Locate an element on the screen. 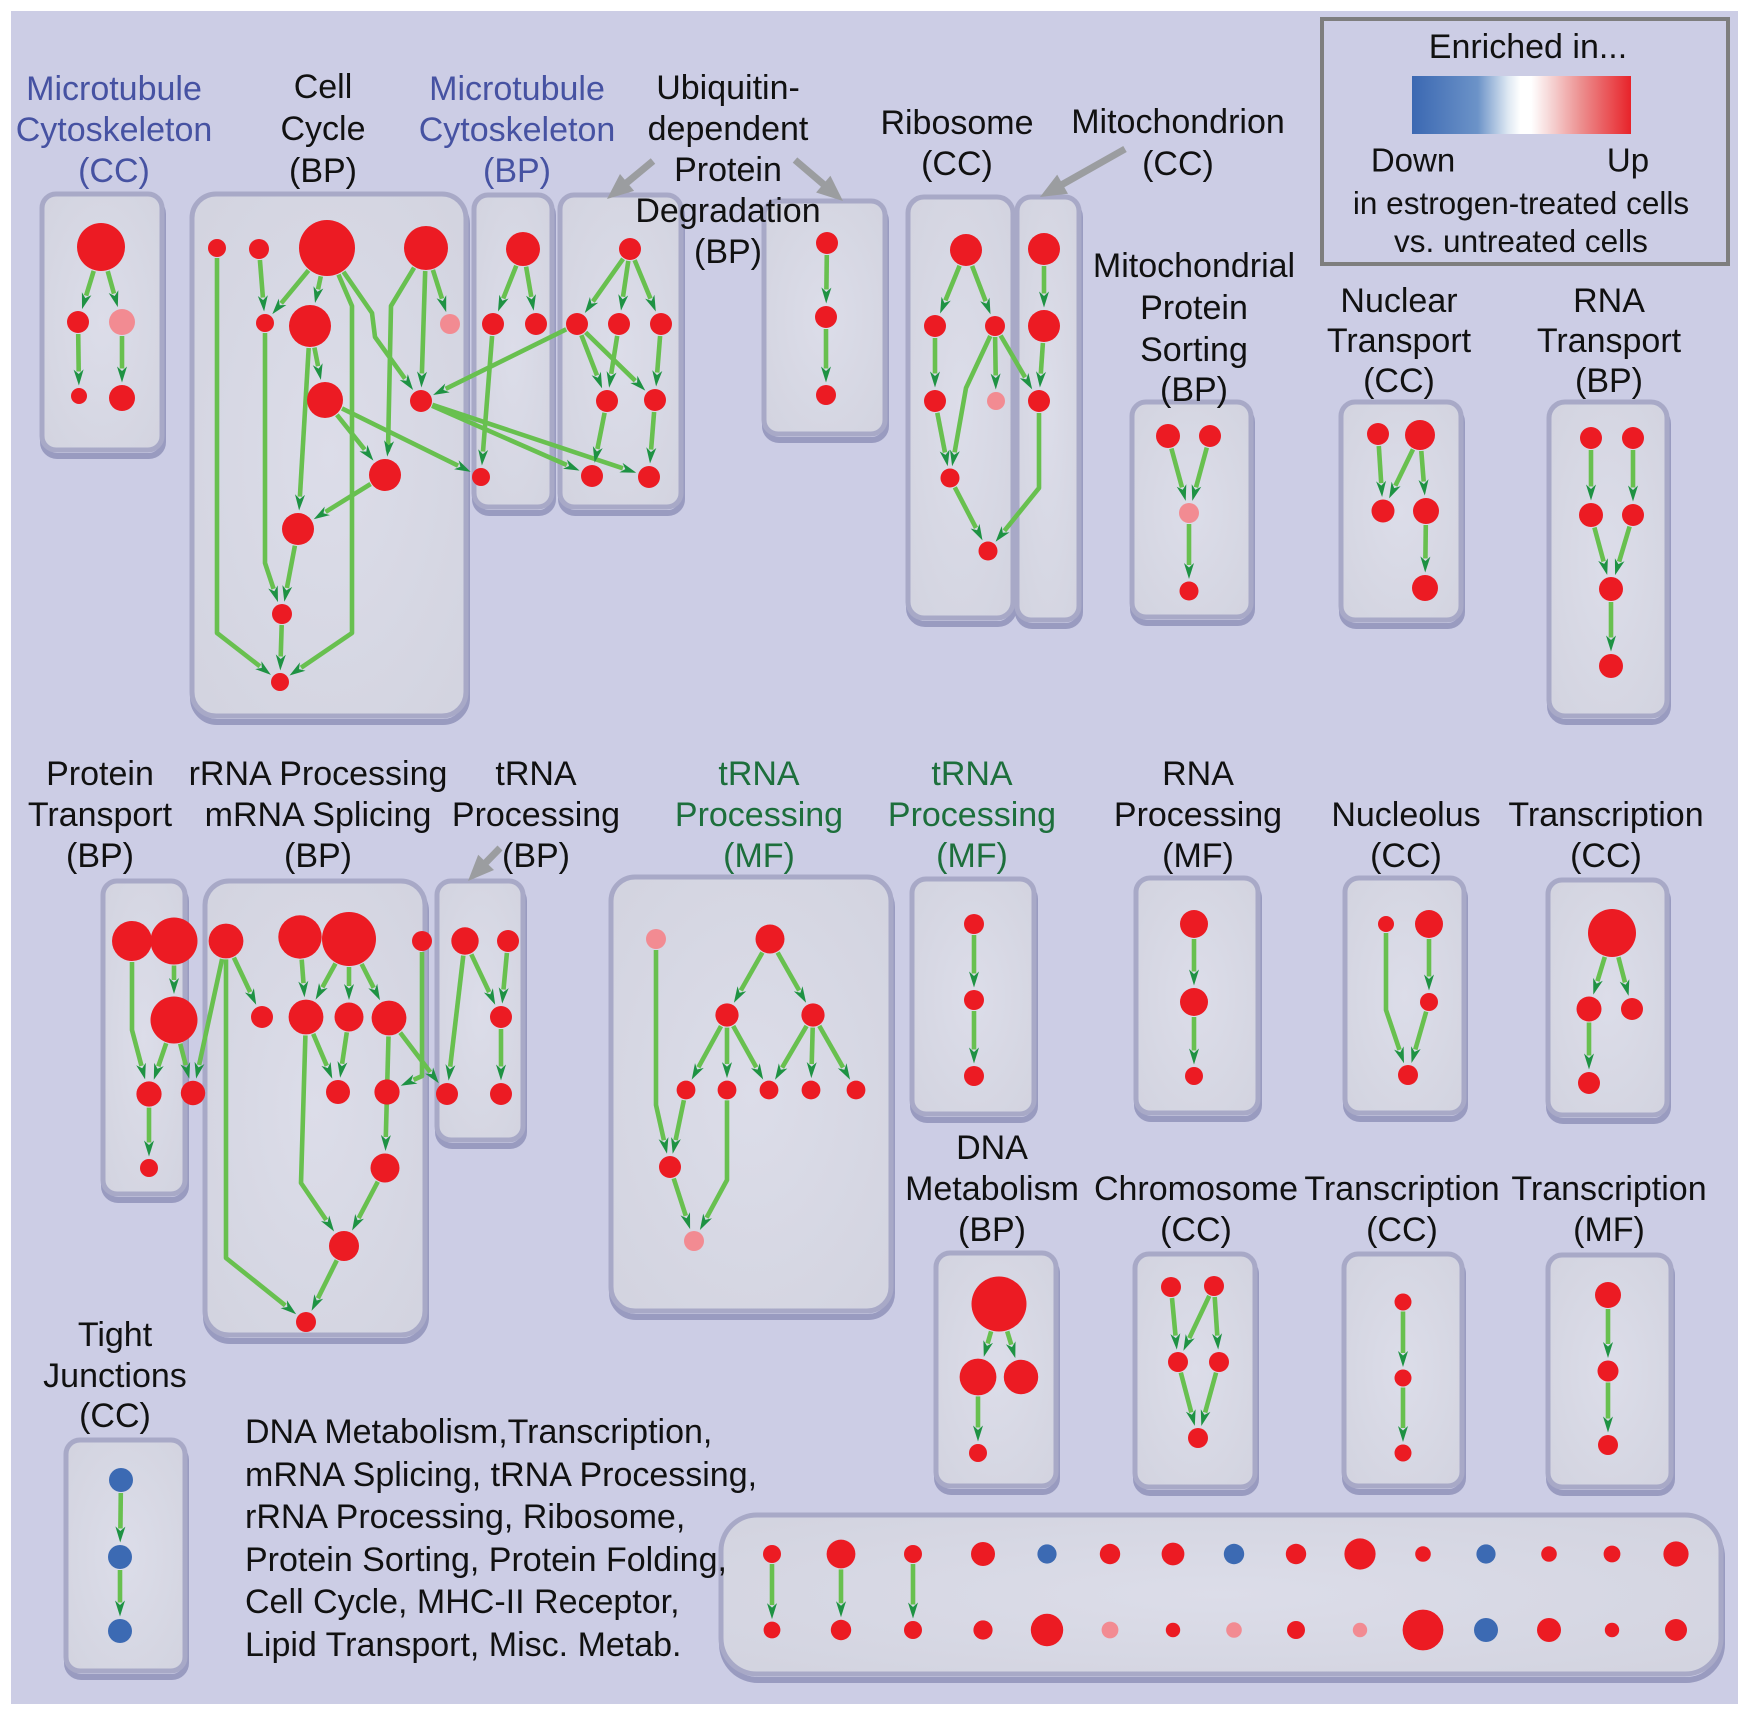 Image resolution: width=1750 pixels, height=1715 pixels. svg-text: in estrogen-treated cells is located at coordinates (1521, 203).